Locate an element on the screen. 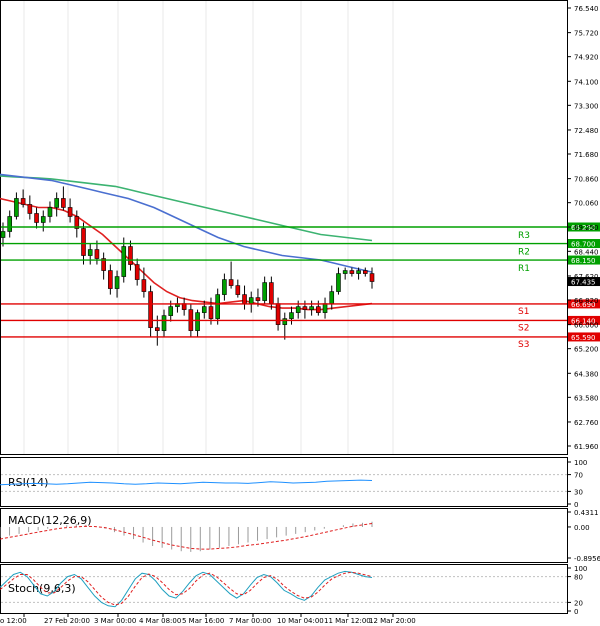 This screenshot has width=600, height=626. ma-green-line is located at coordinates (186, 208).